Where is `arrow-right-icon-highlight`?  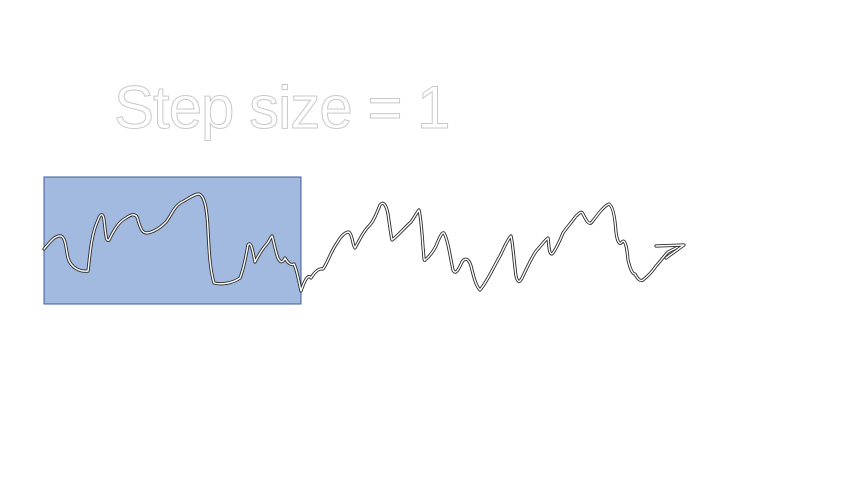
arrow-right-icon-highlight is located at coordinates (670, 251).